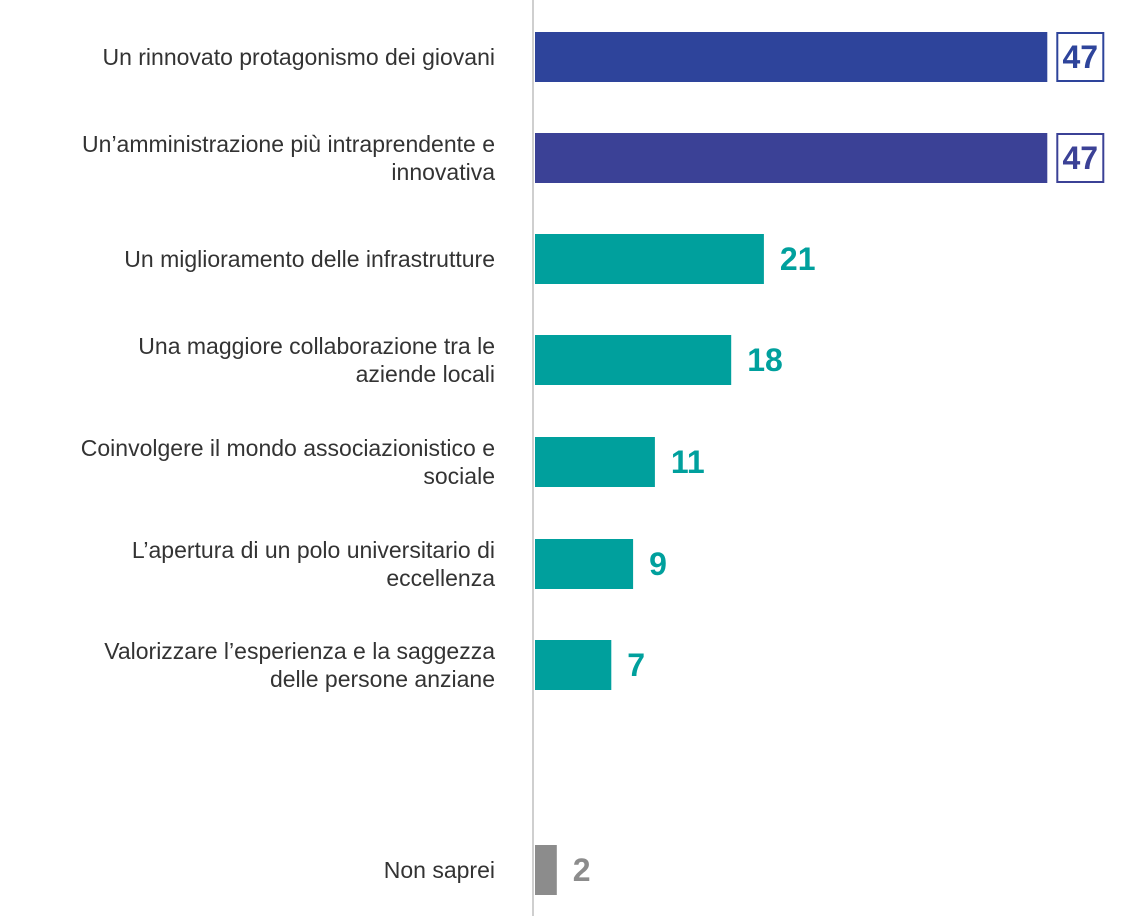  What do you see at coordinates (688, 462) in the screenshot?
I see `value-label: 11` at bounding box center [688, 462].